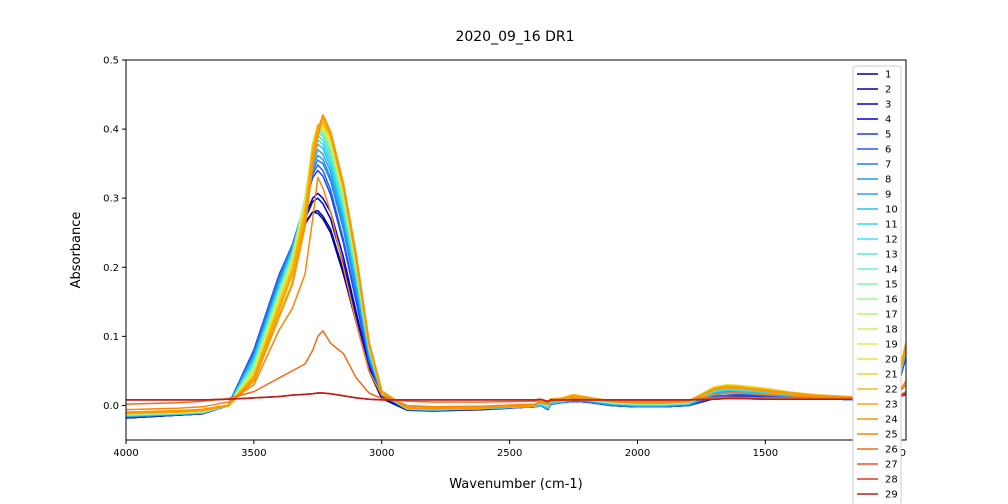 The width and height of the screenshot is (1008, 504). I want to click on y-tick-label: 0.0, so click(111, 406).